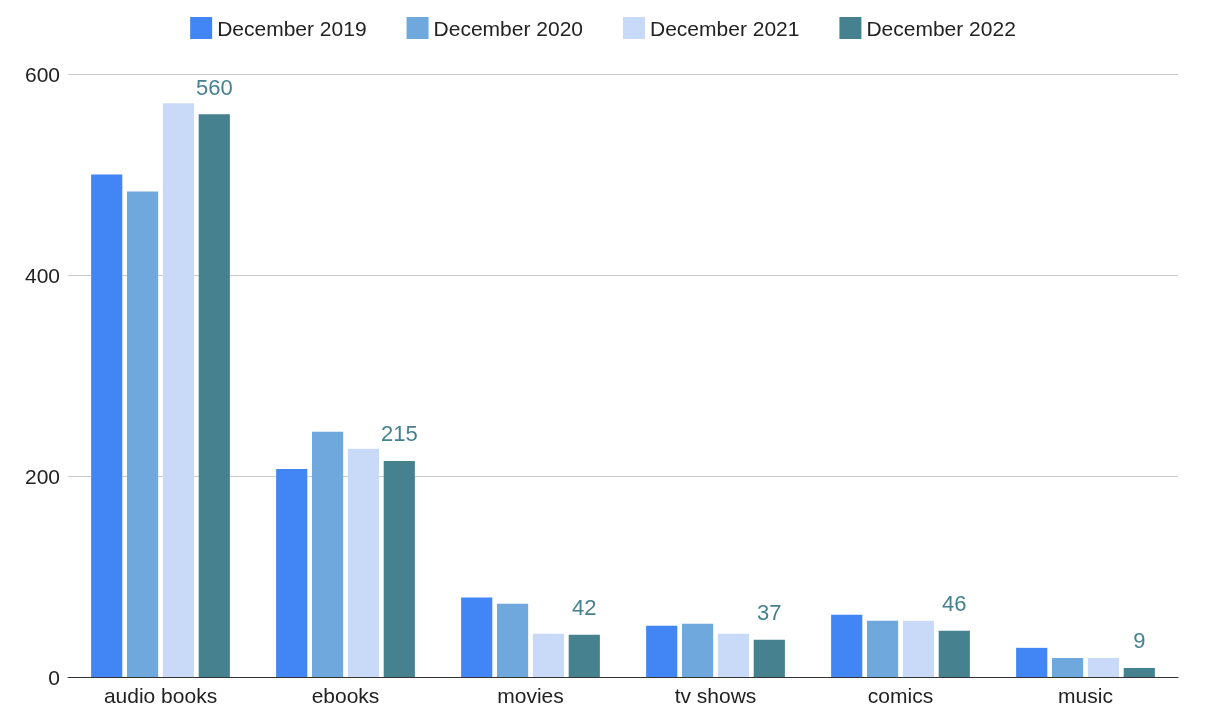 Image resolution: width=1206 pixels, height=721 pixels. What do you see at coordinates (214, 87) in the screenshot?
I see `data-label: 560` at bounding box center [214, 87].